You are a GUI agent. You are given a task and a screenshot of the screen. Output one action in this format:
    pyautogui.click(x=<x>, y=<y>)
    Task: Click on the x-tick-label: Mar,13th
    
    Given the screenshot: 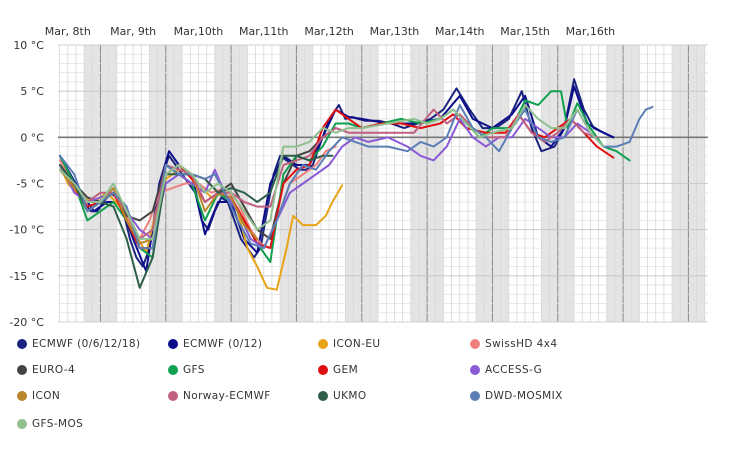 What is the action you would take?
    pyautogui.click(x=395, y=31)
    